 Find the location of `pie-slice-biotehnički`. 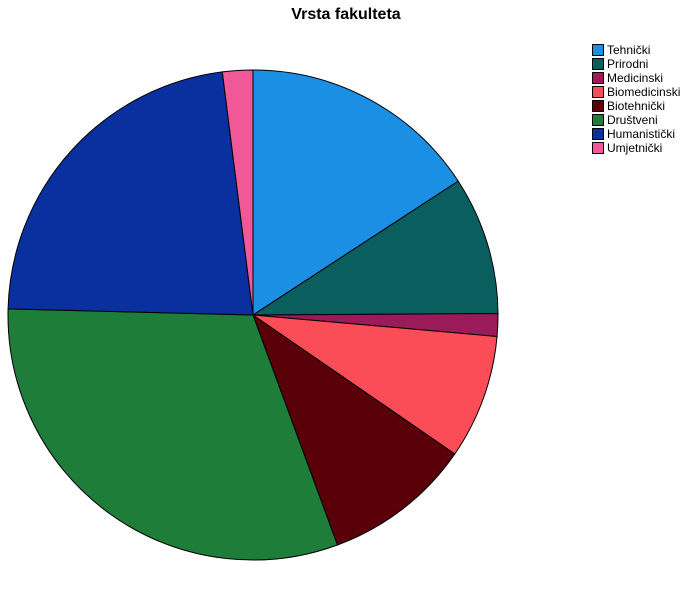

pie-slice-biotehnički is located at coordinates (353, 429).